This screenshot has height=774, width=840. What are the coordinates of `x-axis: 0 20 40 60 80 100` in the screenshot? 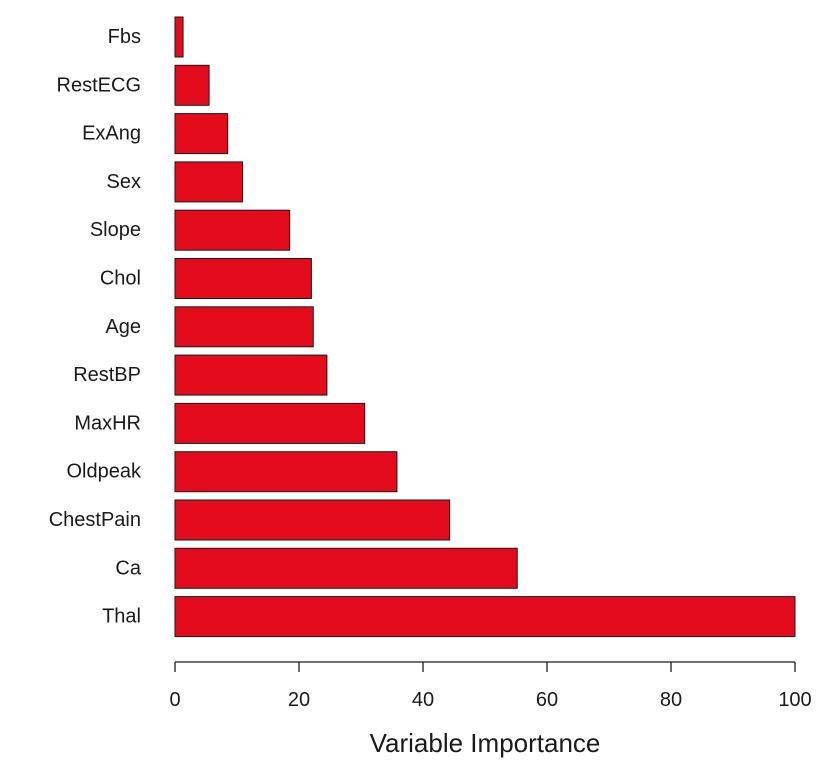 It's located at (490, 686).